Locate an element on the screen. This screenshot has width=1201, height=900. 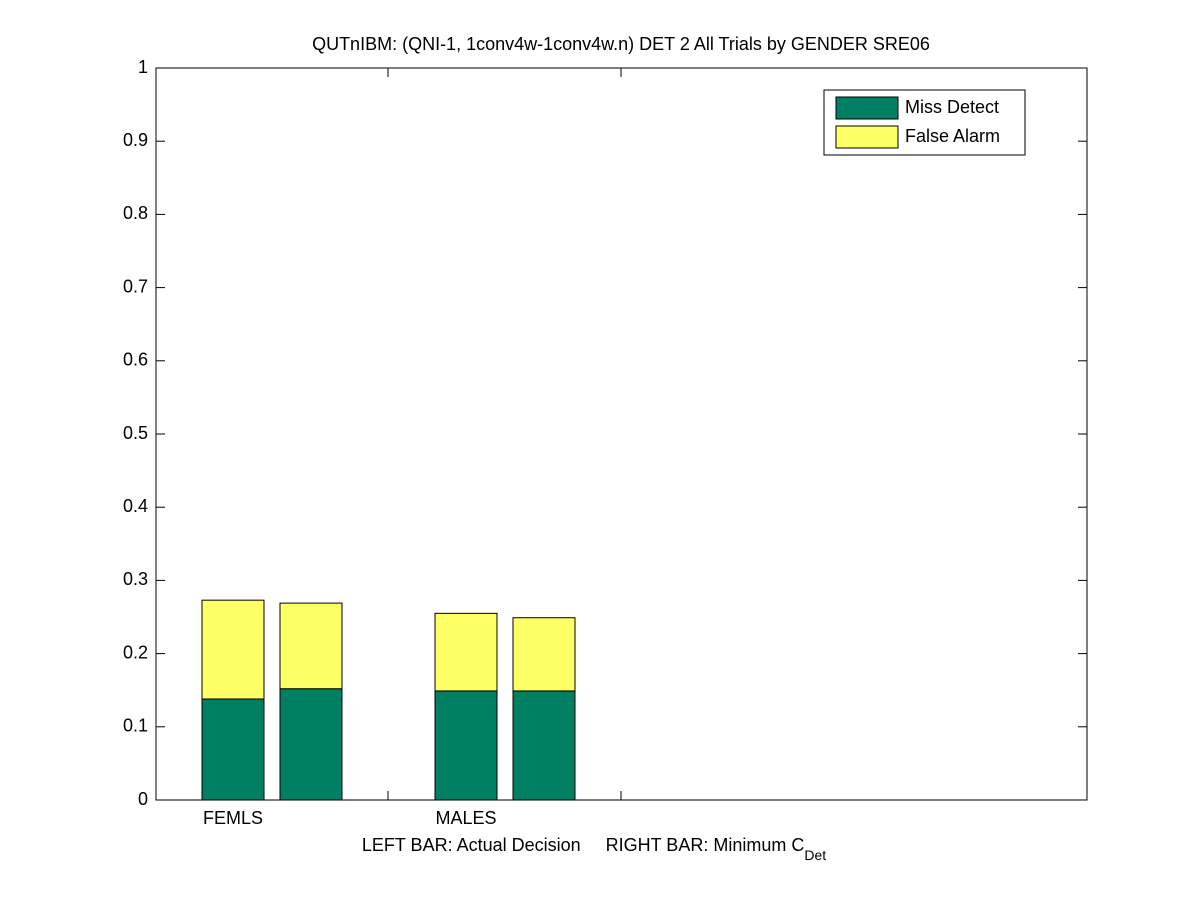
x-axis-label-subscript: Det is located at coordinates (815, 855).